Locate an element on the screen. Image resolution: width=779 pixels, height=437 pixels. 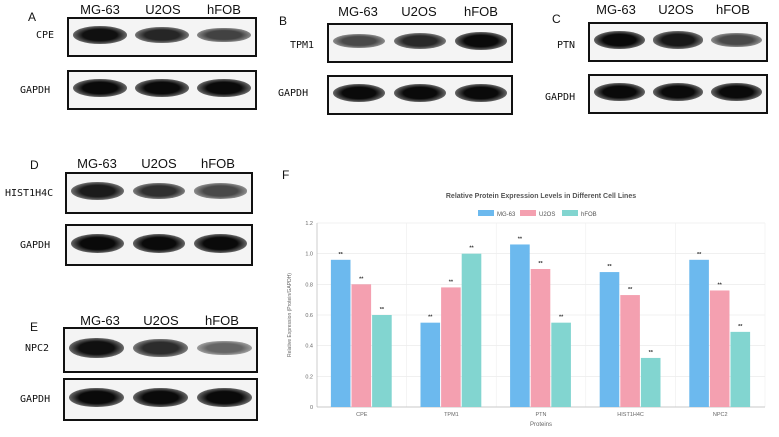
y-tick-label: 1.2 is located at coordinates (309, 224).